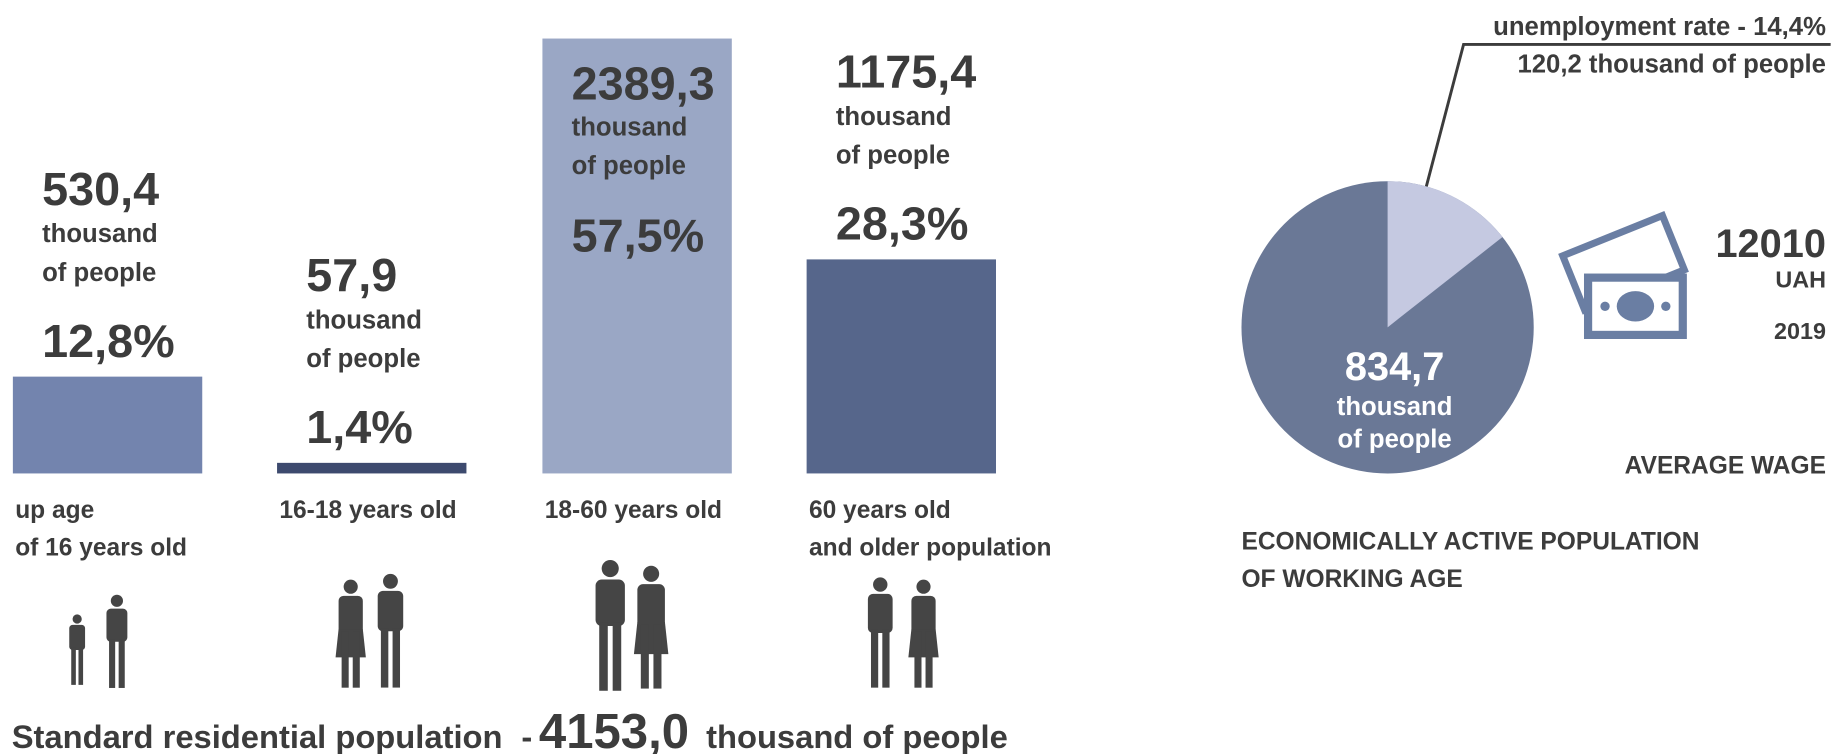  Describe the element at coordinates (1394, 367) in the screenshot. I see `pie-center-value: 834,7` at that location.